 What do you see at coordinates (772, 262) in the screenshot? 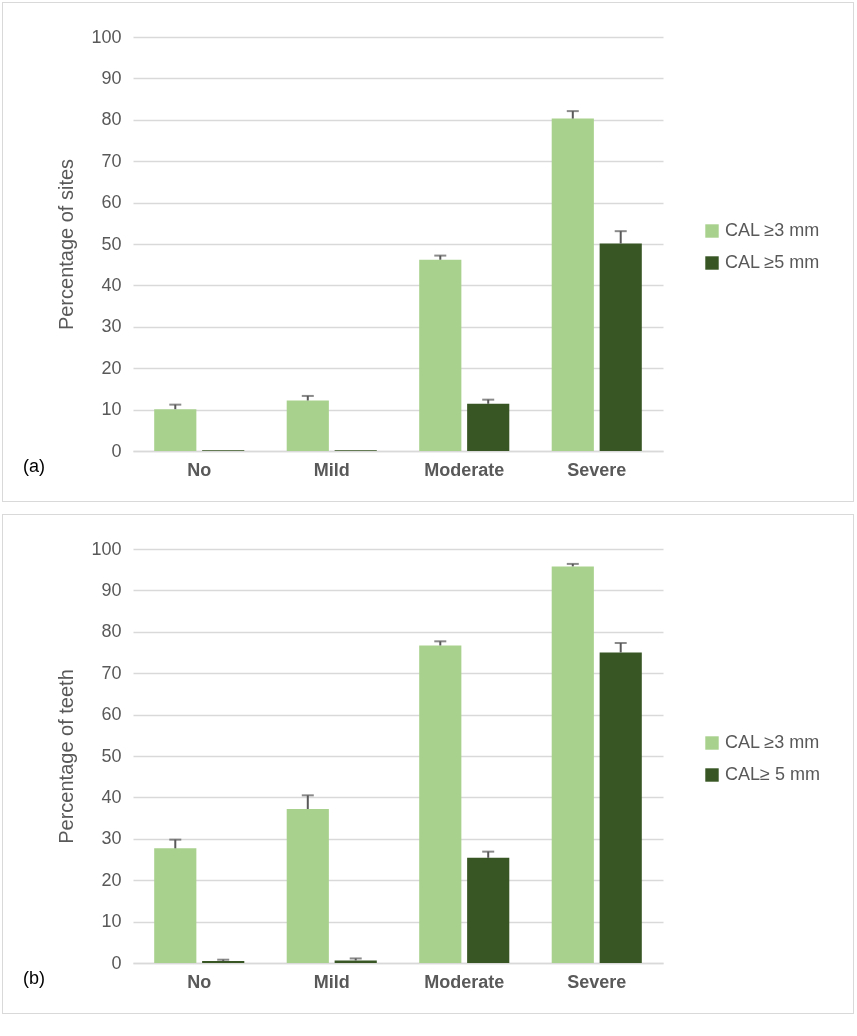
I see `legend-label: CAL ≥5 mm` at bounding box center [772, 262].